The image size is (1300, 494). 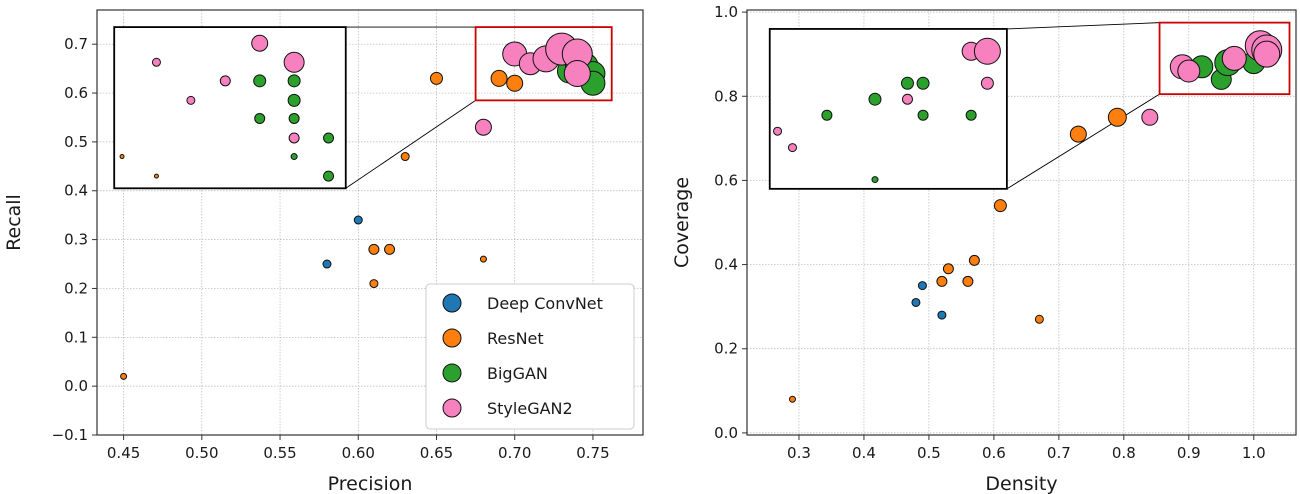 I want to click on y-tick-label: 0.8, so click(x=726, y=96).